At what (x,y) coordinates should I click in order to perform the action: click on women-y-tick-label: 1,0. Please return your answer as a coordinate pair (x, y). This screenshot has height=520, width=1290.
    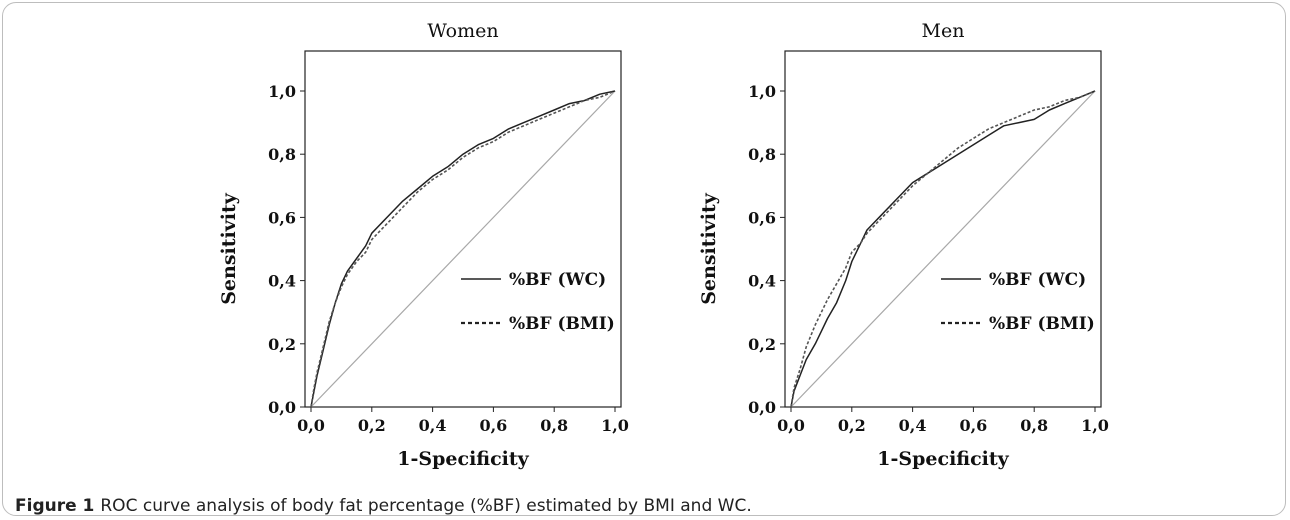
    Looking at the image, I should click on (282, 91).